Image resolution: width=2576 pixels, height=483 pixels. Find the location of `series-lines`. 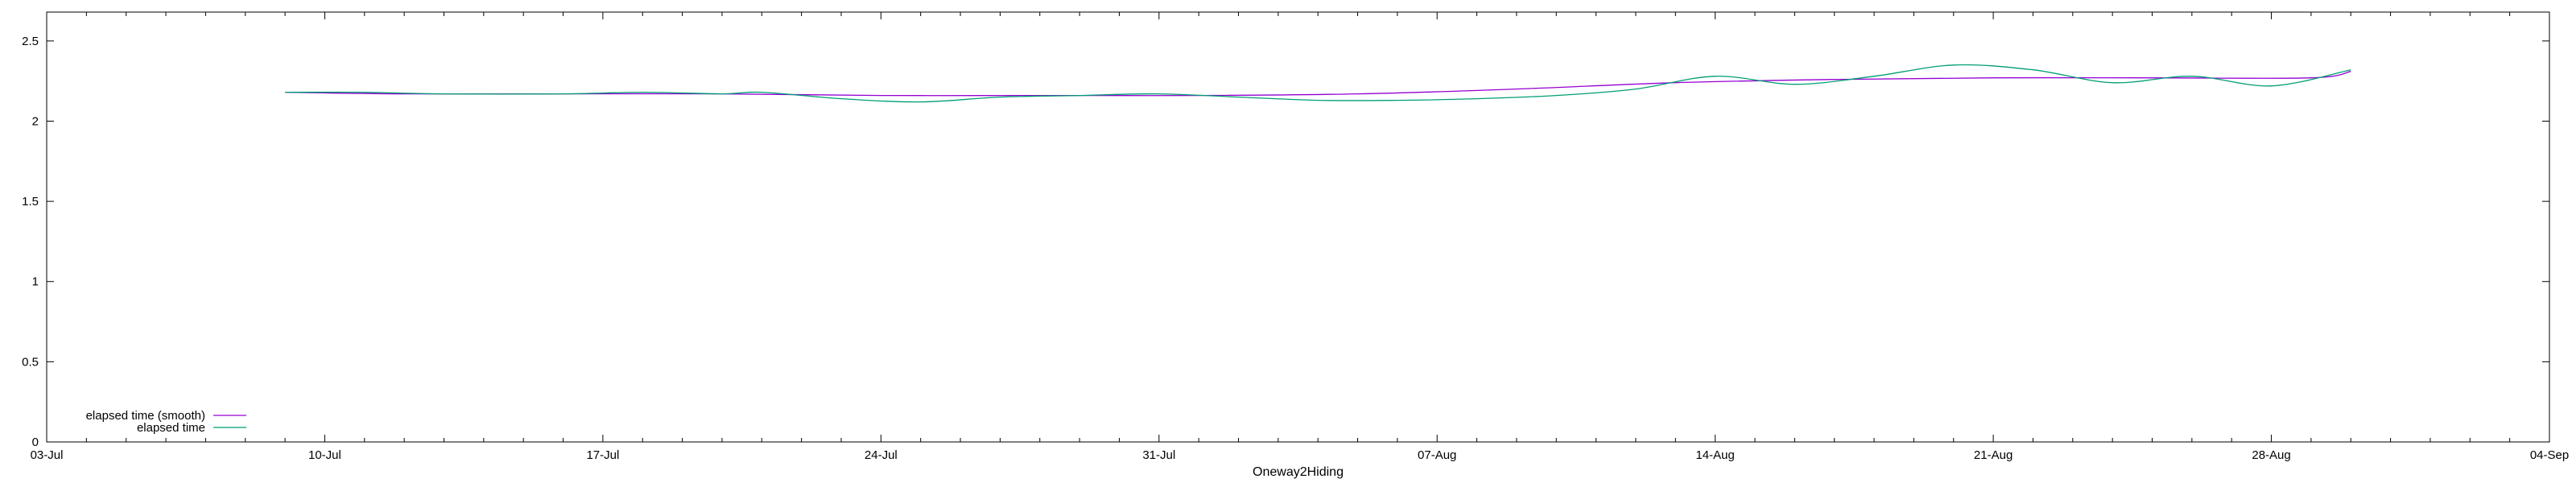

series-lines is located at coordinates (1318, 83).